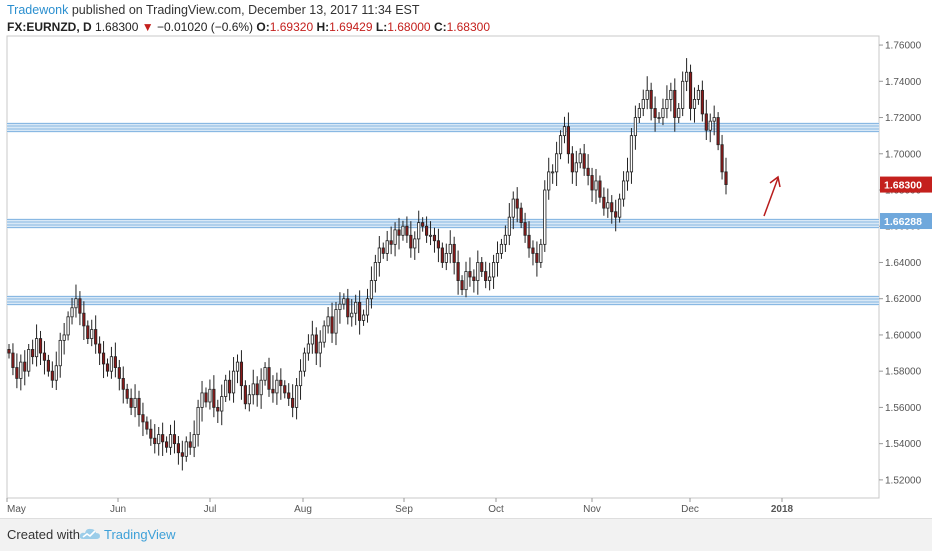 The width and height of the screenshot is (932, 551). Describe the element at coordinates (906, 184) in the screenshot. I see `current-price-tag-bg` at that location.